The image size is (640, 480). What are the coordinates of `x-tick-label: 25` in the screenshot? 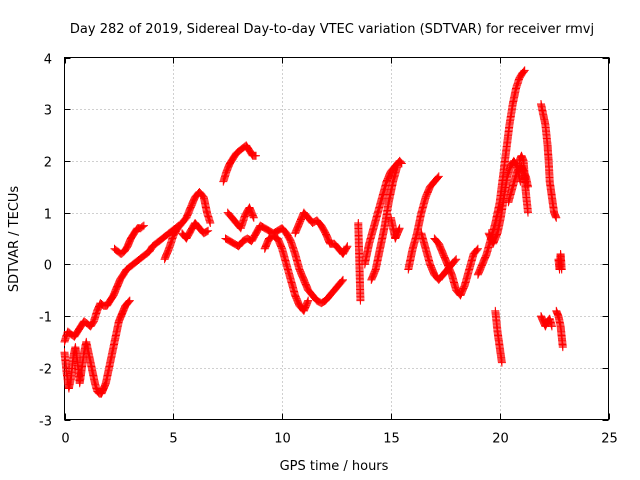 It's located at (609, 439).